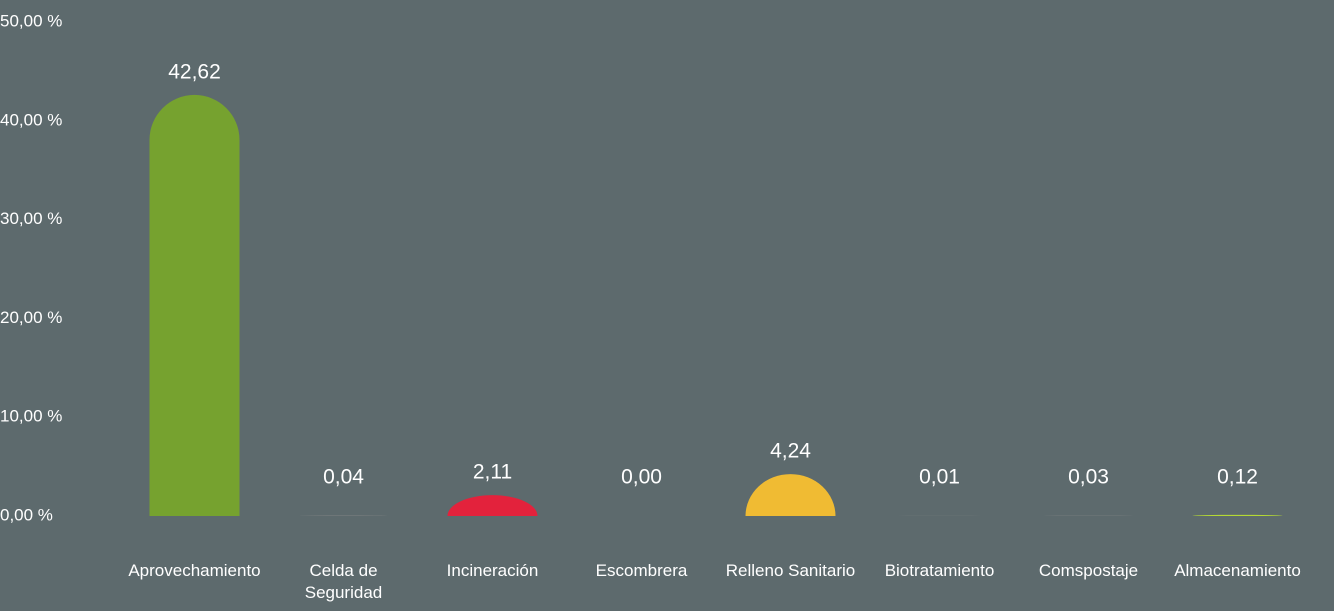  Describe the element at coordinates (1237, 477) in the screenshot. I see `value-label: 0,12` at that location.